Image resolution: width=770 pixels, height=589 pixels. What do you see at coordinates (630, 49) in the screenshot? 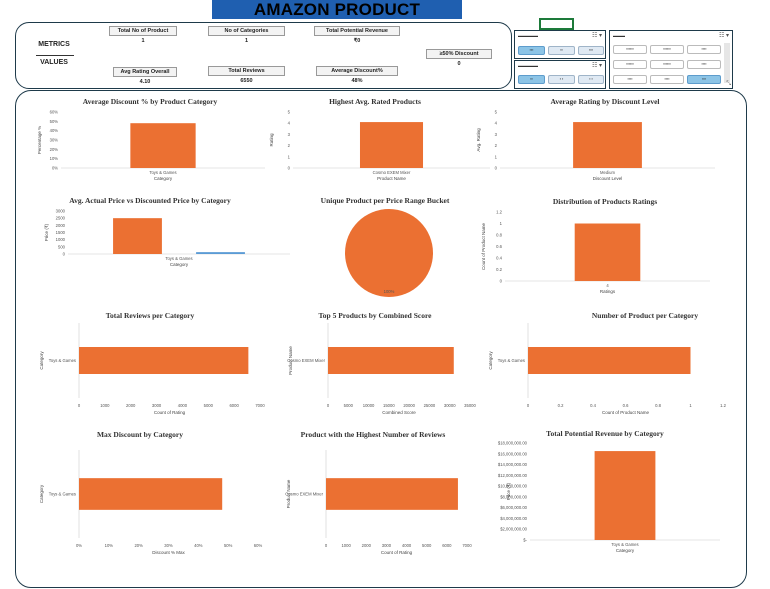
I see `slicer-3-option-1: ▪▪▪▪▪▪` at bounding box center [630, 49].